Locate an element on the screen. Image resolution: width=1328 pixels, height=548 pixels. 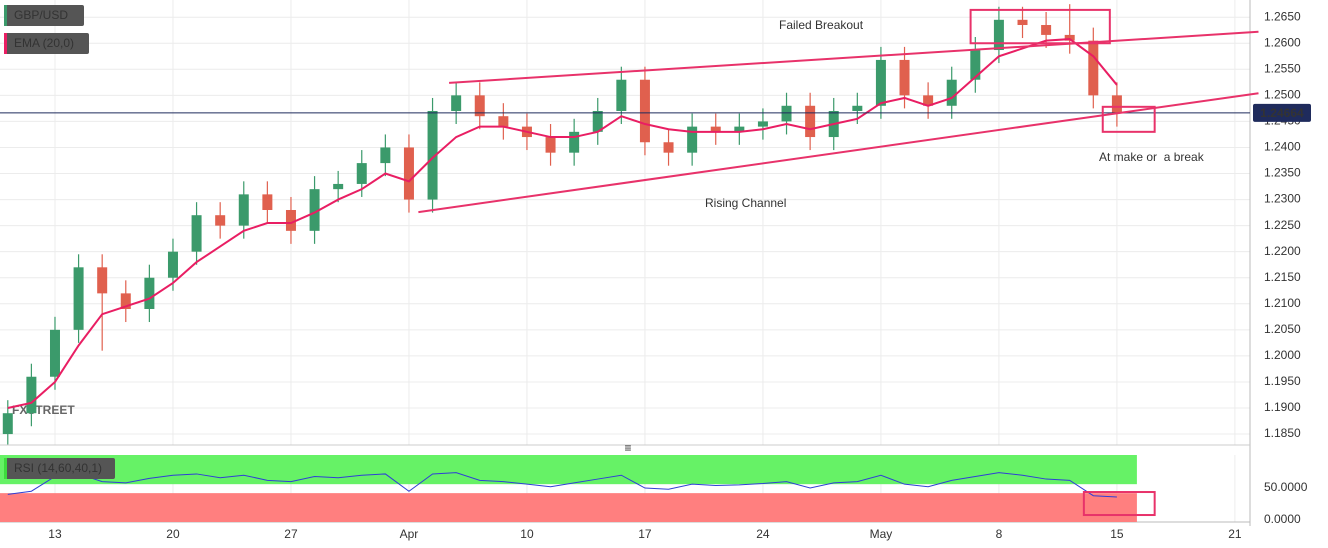
y-tick-label: 1.2300 is located at coordinates (1282, 199).